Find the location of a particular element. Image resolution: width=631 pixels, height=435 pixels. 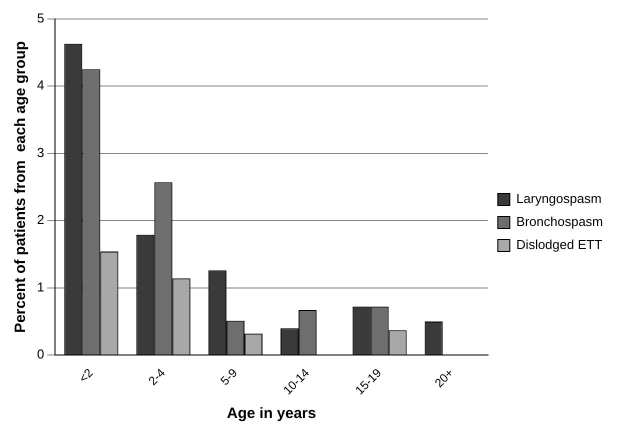

y-tick-label: 2 is located at coordinates (40, 220).